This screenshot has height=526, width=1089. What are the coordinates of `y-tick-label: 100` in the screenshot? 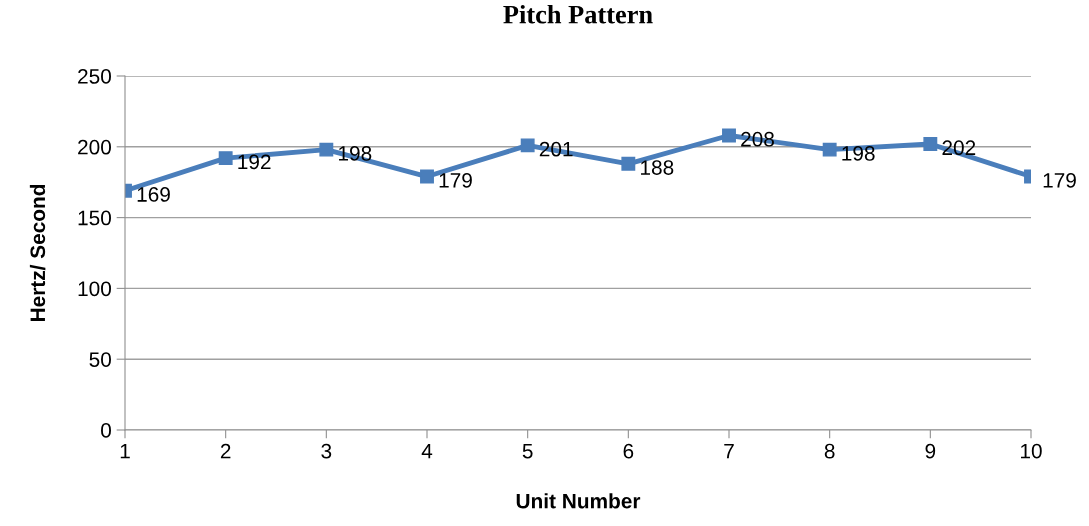 It's located at (94, 289).